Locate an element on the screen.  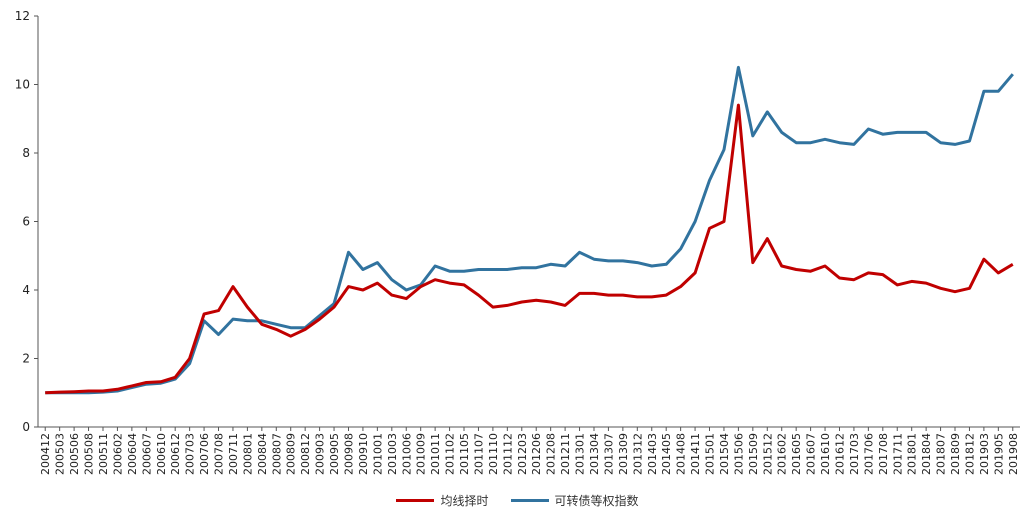
x-tick-label: 201405 is located at coordinates (666, 454).